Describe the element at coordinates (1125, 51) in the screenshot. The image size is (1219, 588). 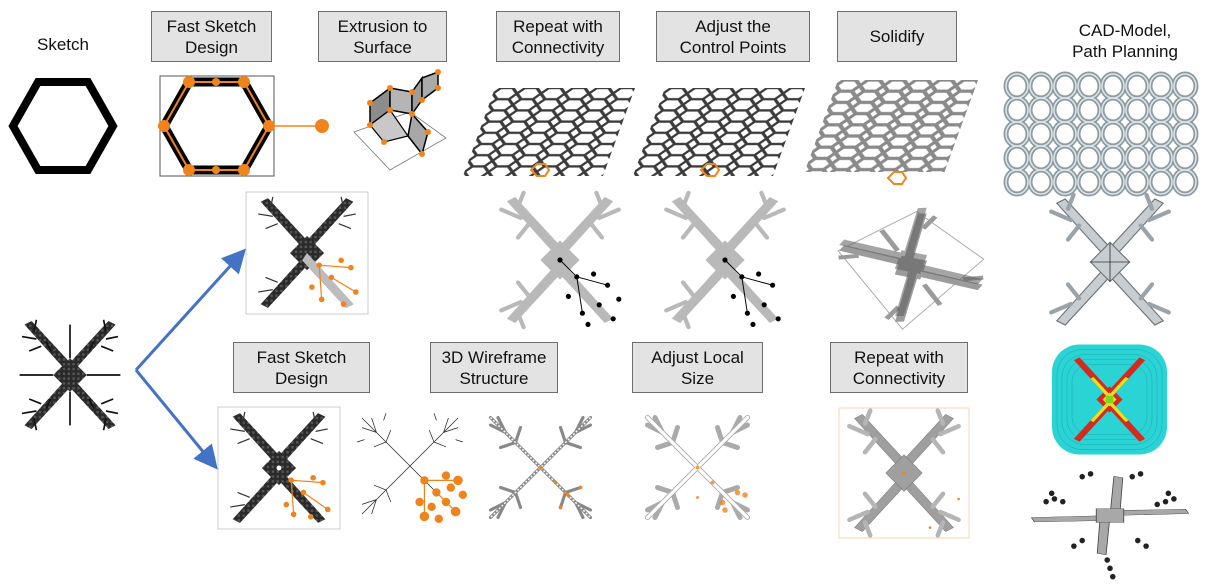
I see `cad-model-label-line2: Path Planning` at that location.